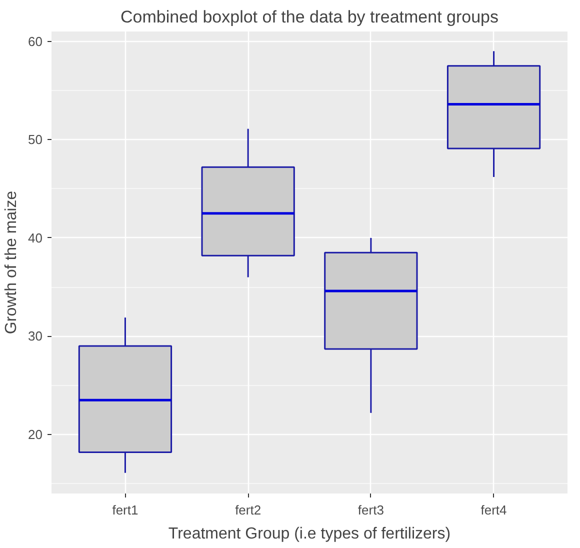  I want to click on x-tick-label: fert2, so click(248, 510).